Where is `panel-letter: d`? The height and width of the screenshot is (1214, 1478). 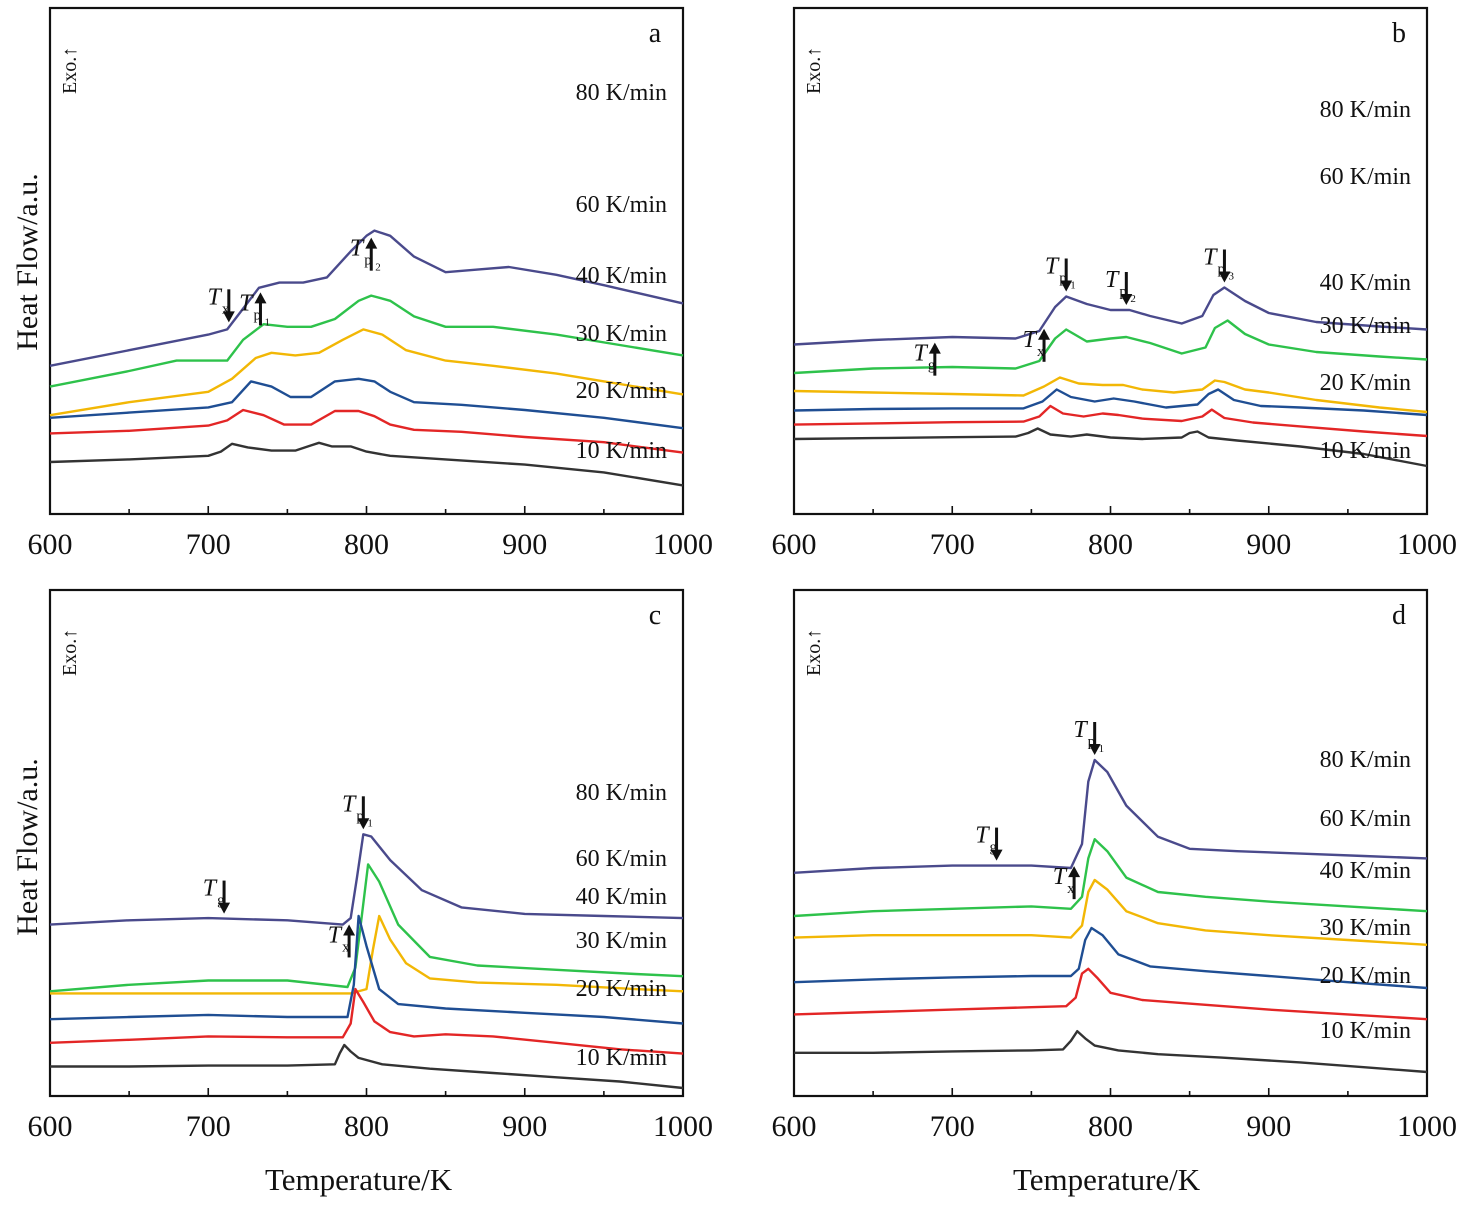
panel-letter: d is located at coordinates (1399, 615).